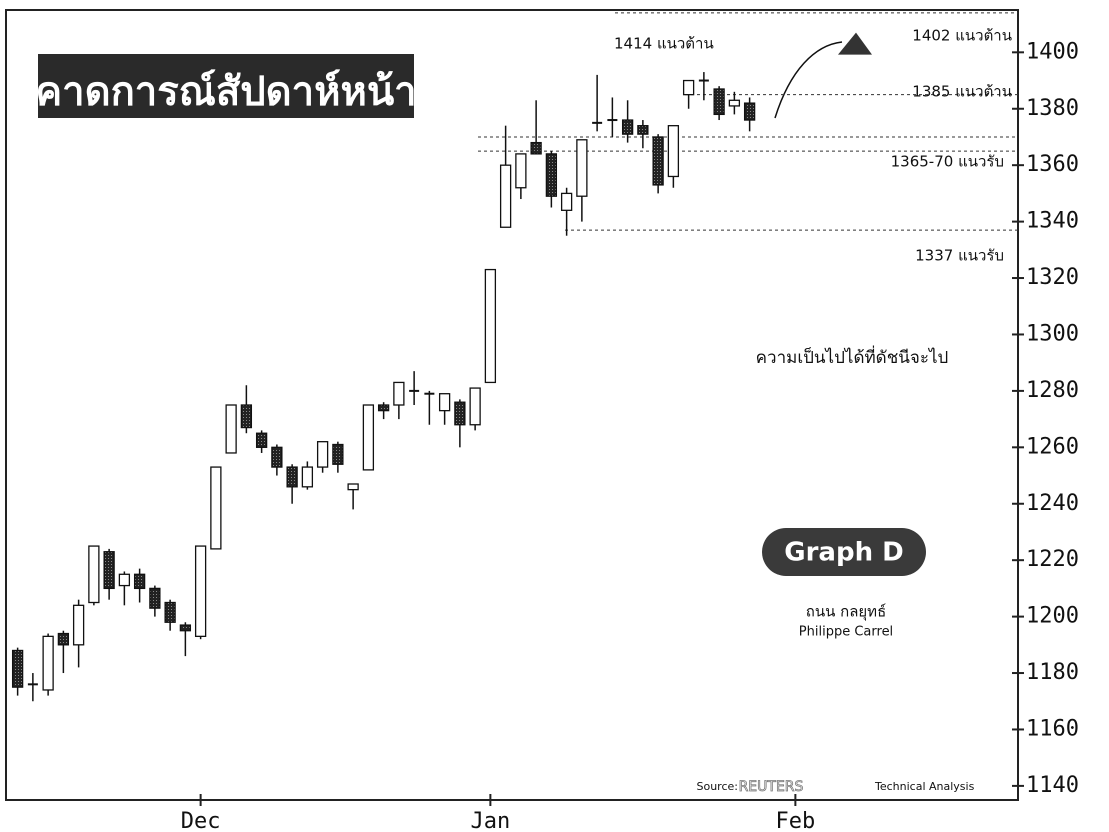 The image size is (1109, 832). I want to click on y-tick-label: 1180, so click(1052, 672).